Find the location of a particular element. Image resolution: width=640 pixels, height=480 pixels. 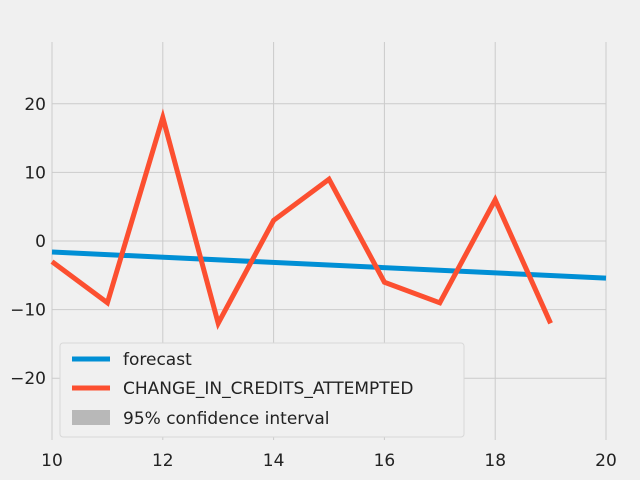

forecast-line is located at coordinates (329, 265).